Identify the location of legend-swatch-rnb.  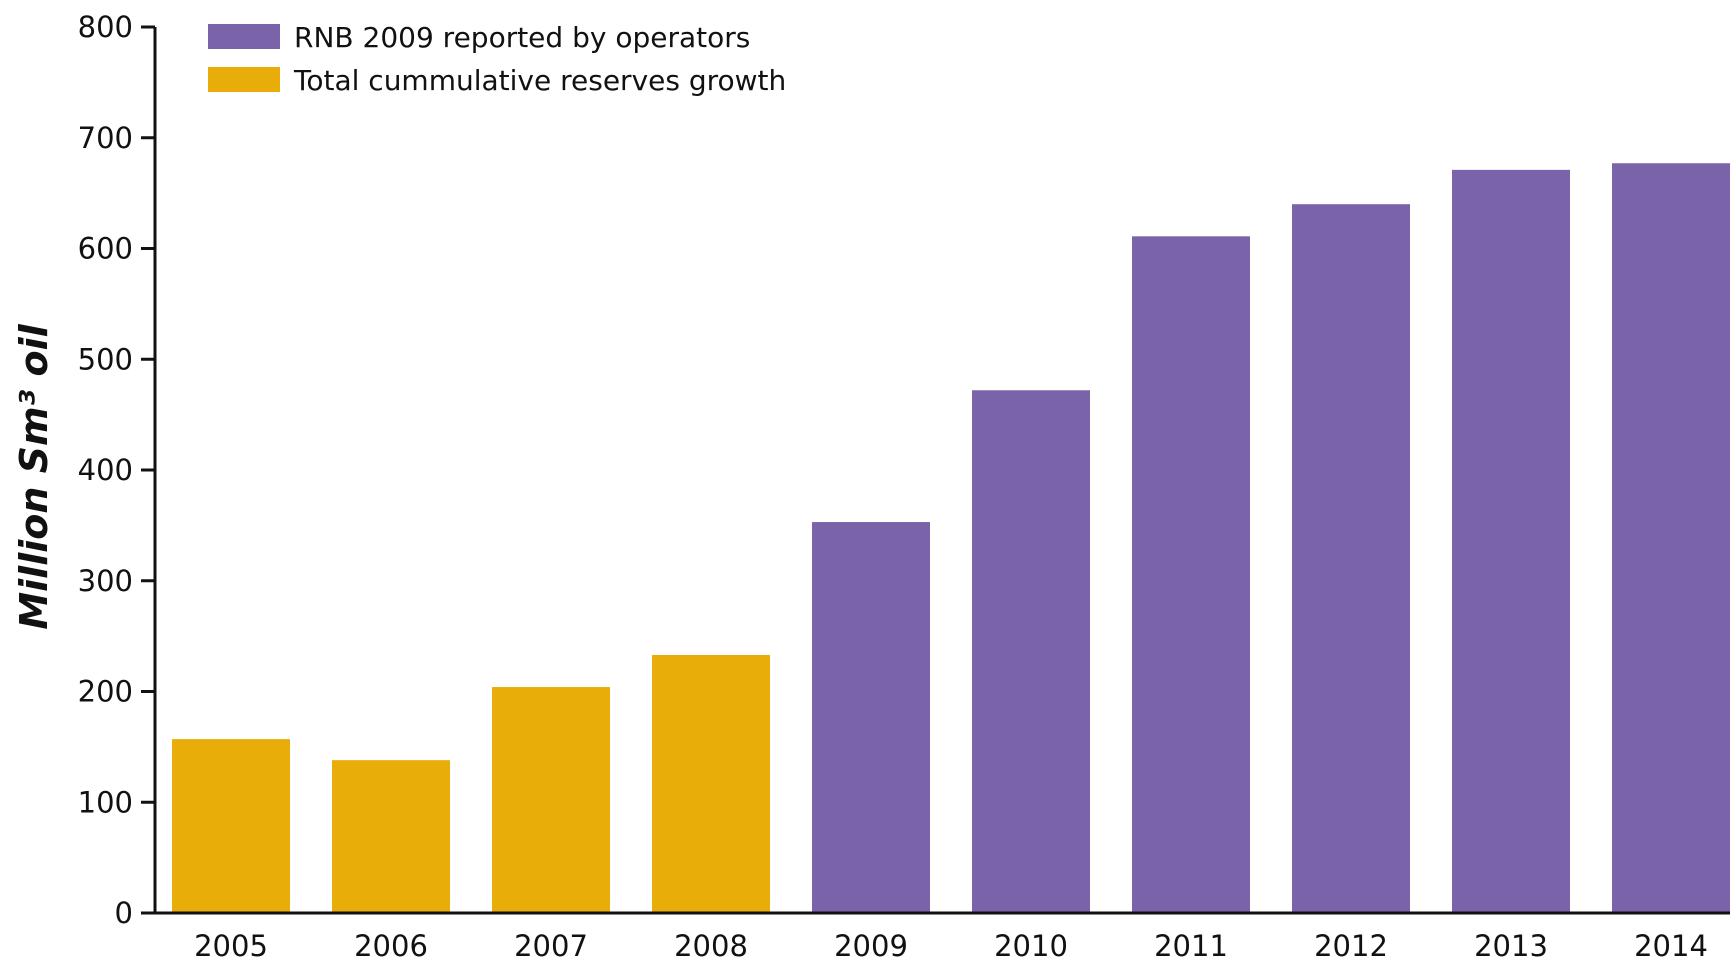
(244, 36).